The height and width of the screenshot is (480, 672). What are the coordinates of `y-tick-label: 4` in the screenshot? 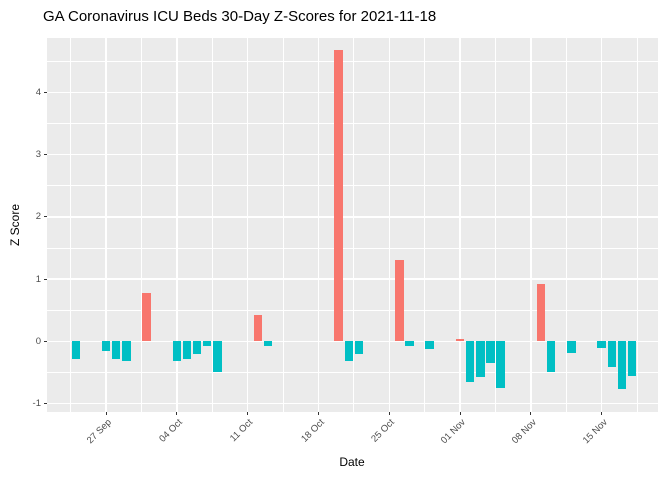 It's located at (38, 92).